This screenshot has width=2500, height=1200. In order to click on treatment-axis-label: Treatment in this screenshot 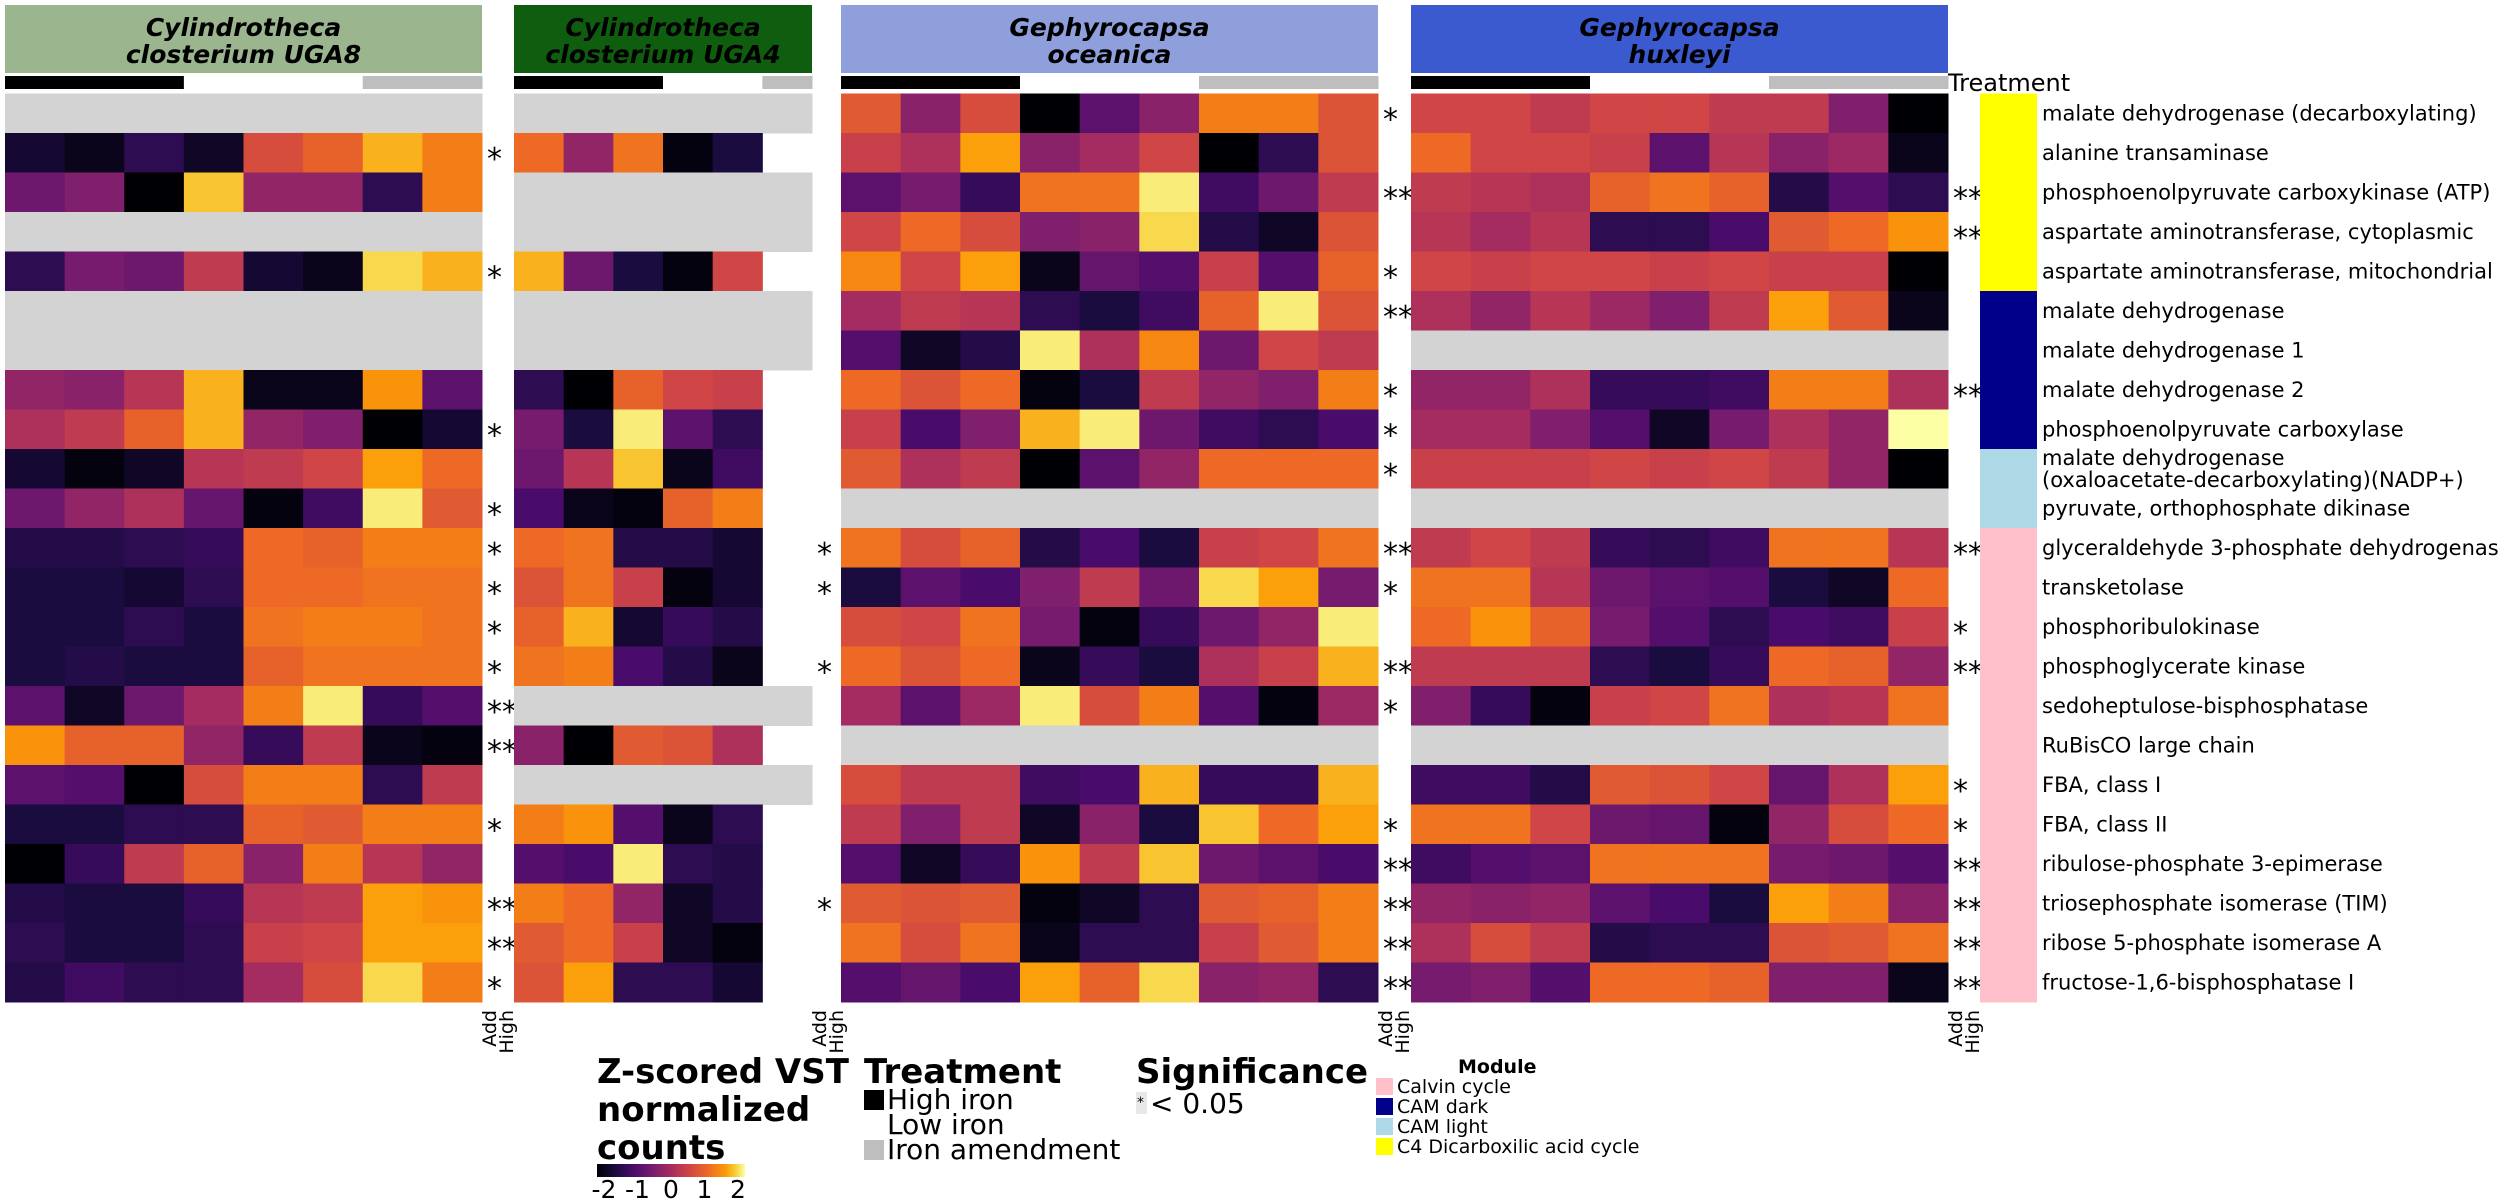, I will do `click(2008, 83)`.